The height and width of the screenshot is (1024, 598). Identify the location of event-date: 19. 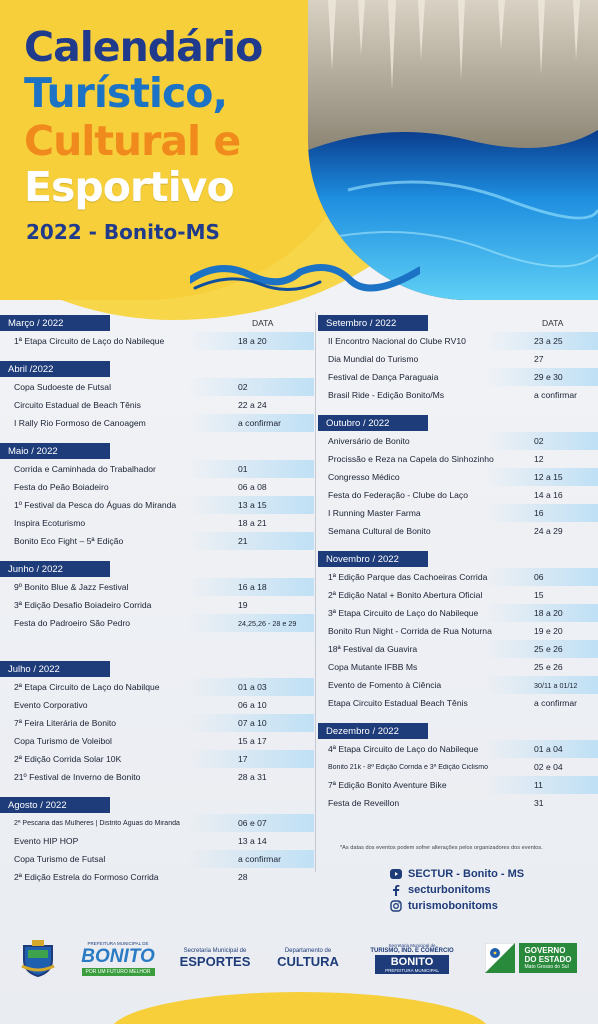
(243, 605).